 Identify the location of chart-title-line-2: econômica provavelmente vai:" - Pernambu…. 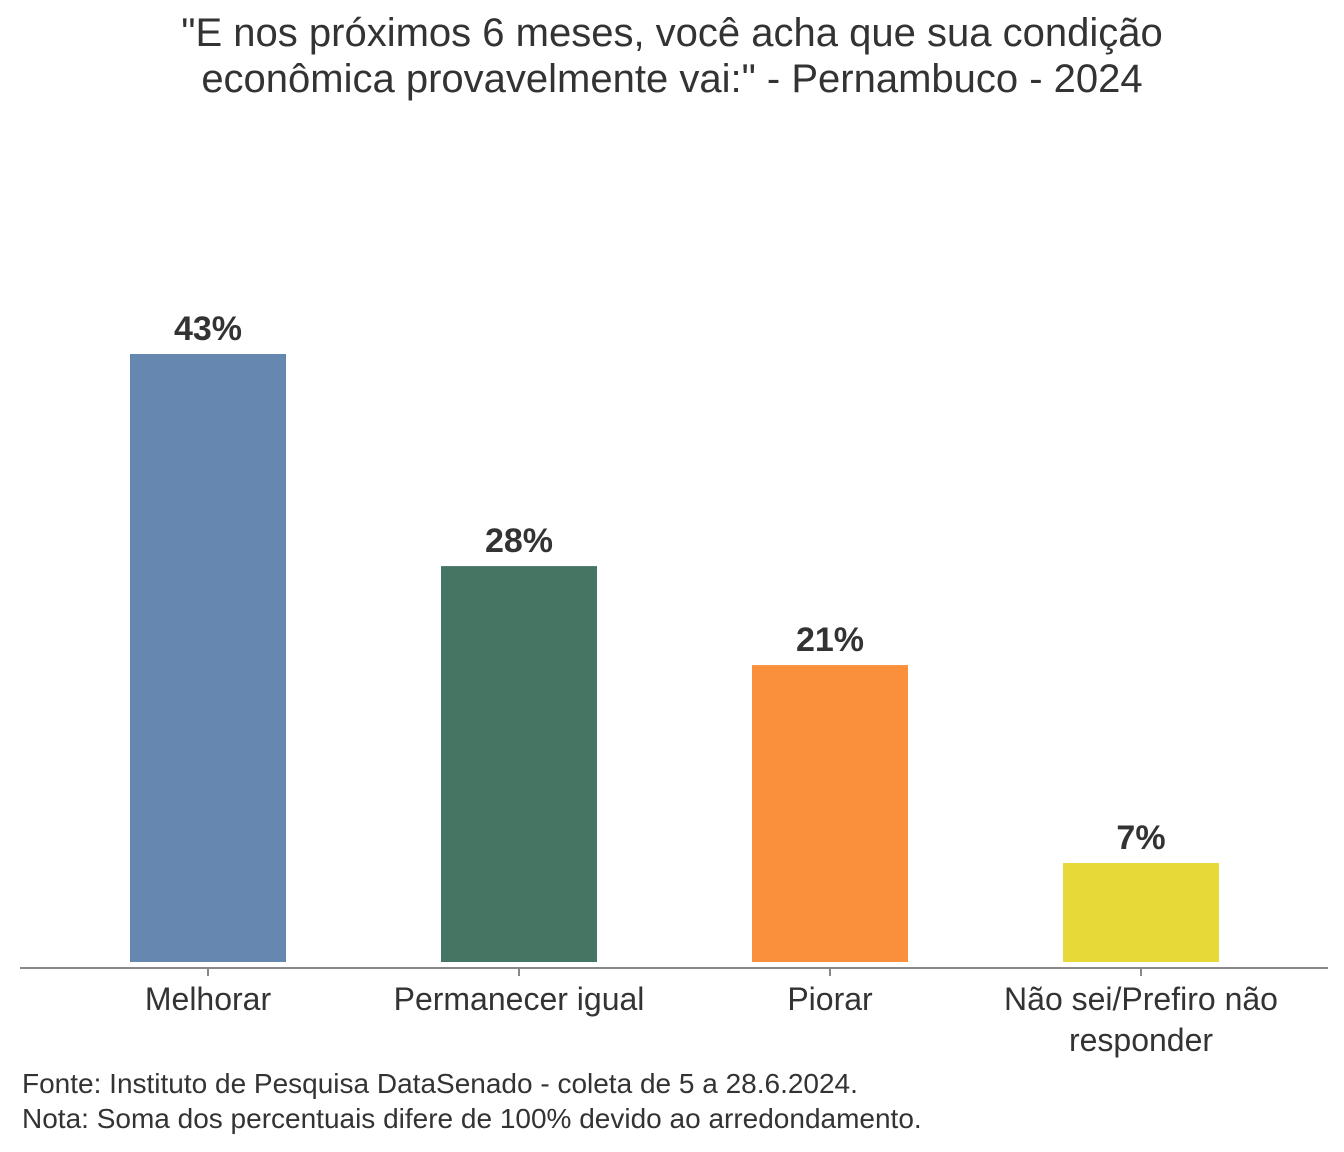
(672, 79).